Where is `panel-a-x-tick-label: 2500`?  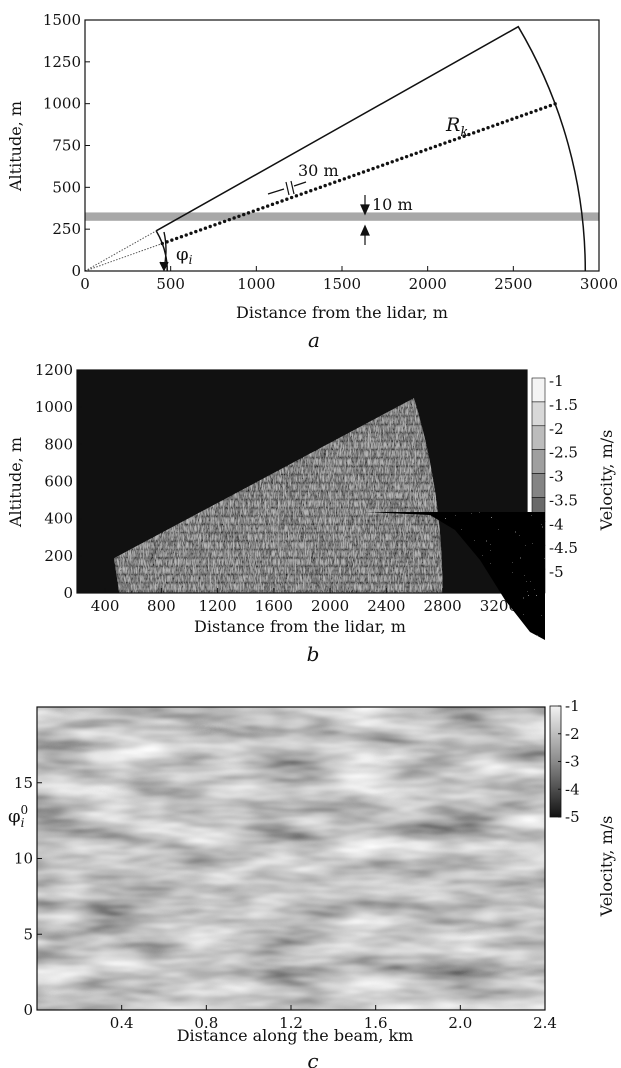 panel-a-x-tick-label: 2500 is located at coordinates (513, 284).